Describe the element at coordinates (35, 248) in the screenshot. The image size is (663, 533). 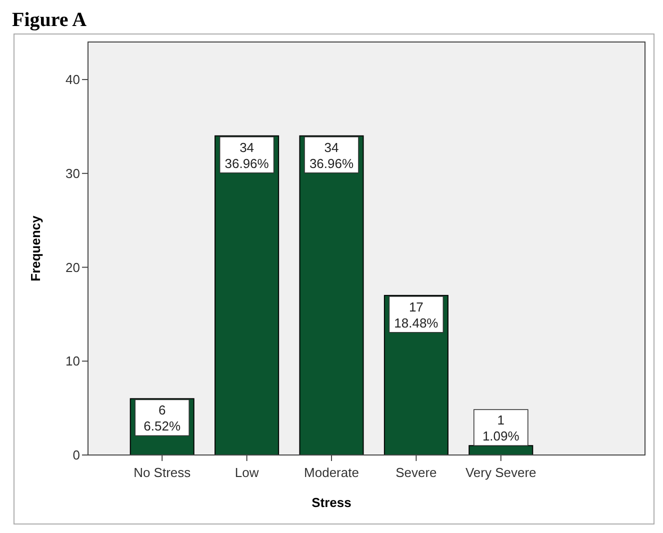
I see `y-axis-title: Frequency` at that location.